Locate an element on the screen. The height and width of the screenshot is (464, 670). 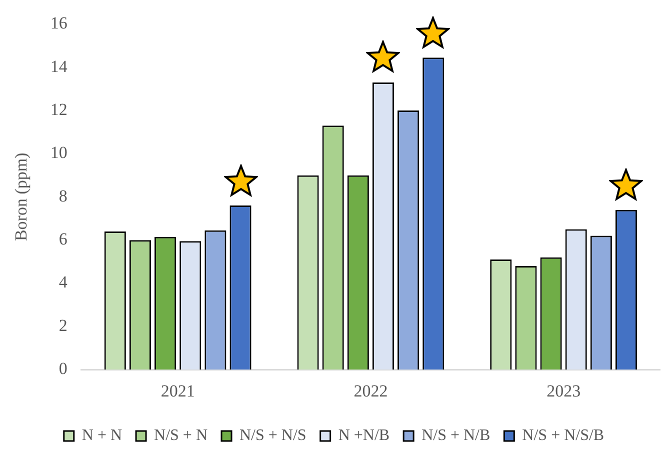
legend-label: N/S + N is located at coordinates (181, 435).